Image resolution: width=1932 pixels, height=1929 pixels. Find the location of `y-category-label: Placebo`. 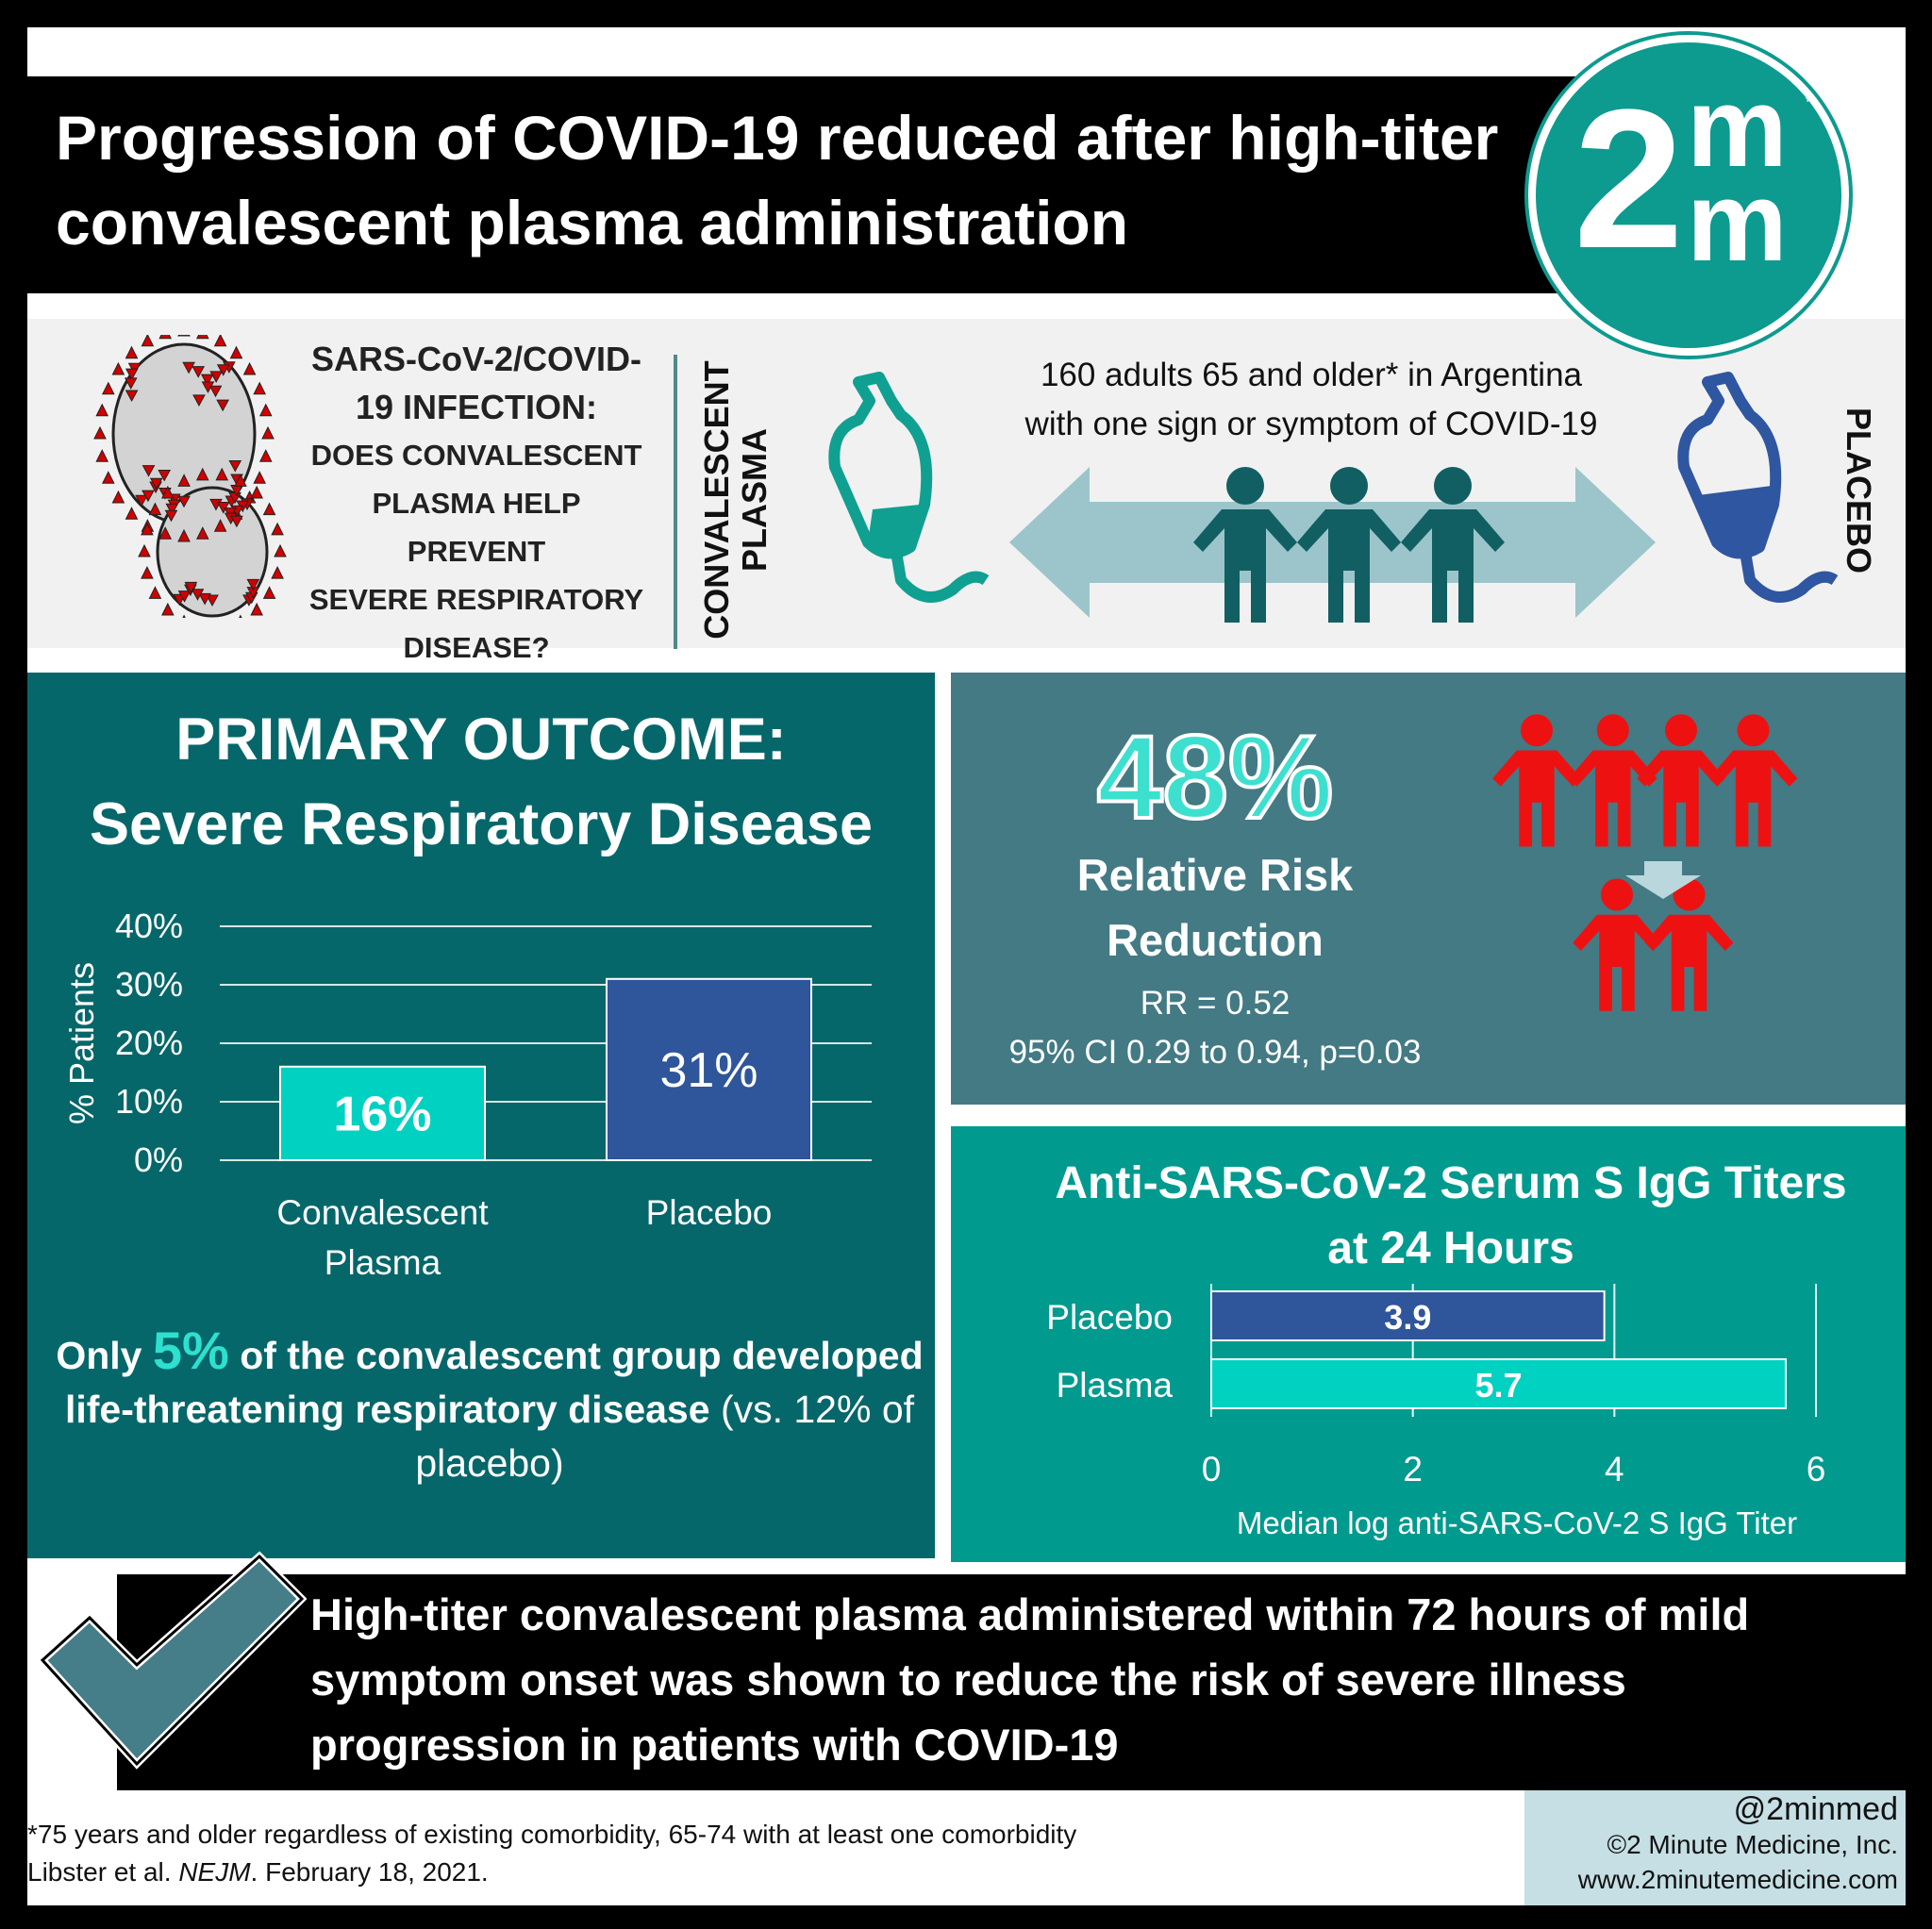

y-category-label: Placebo is located at coordinates (1109, 1317).